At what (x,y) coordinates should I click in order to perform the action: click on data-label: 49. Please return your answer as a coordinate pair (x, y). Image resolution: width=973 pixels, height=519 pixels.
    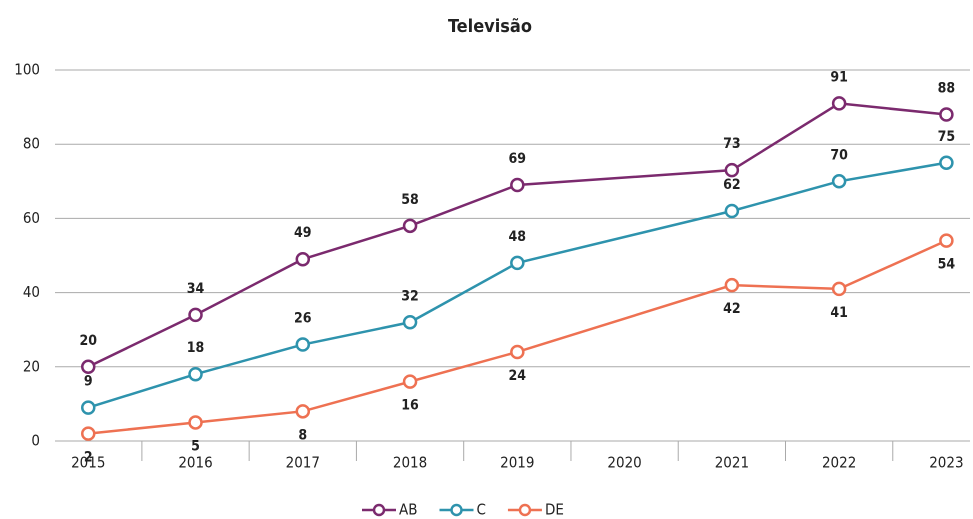
    Looking at the image, I should click on (303, 233).